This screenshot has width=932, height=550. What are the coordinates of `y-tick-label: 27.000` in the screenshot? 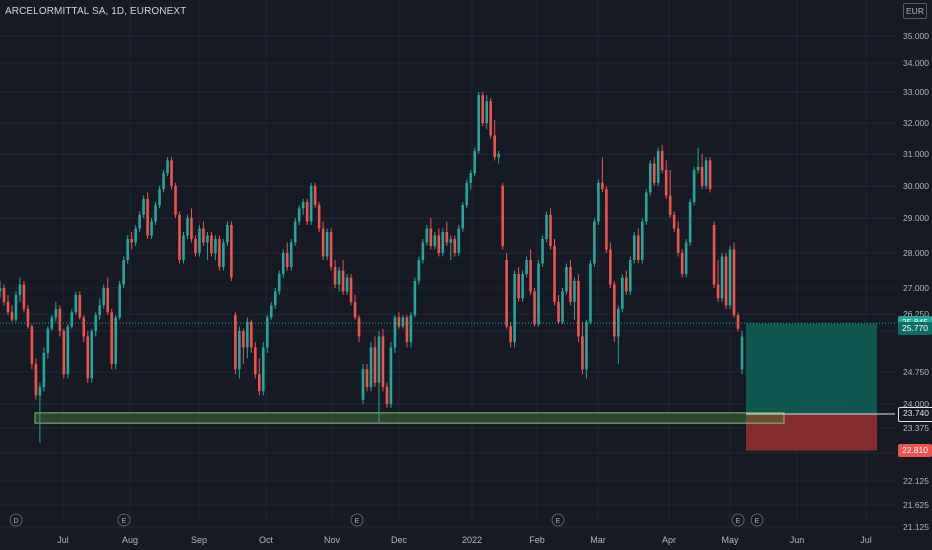 It's located at (916, 288).